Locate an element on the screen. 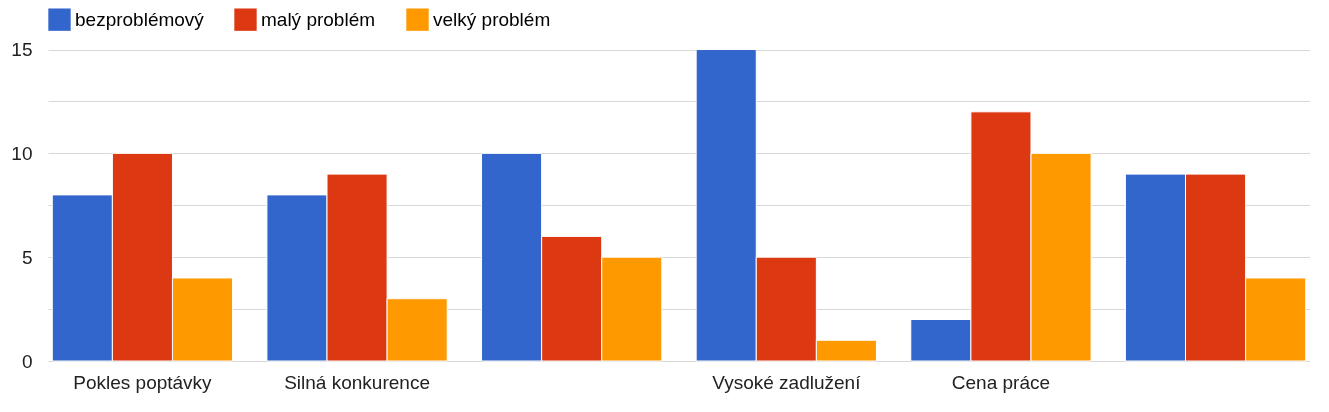 This screenshot has height=412, width=1329. legend-label: malý problém is located at coordinates (318, 19).